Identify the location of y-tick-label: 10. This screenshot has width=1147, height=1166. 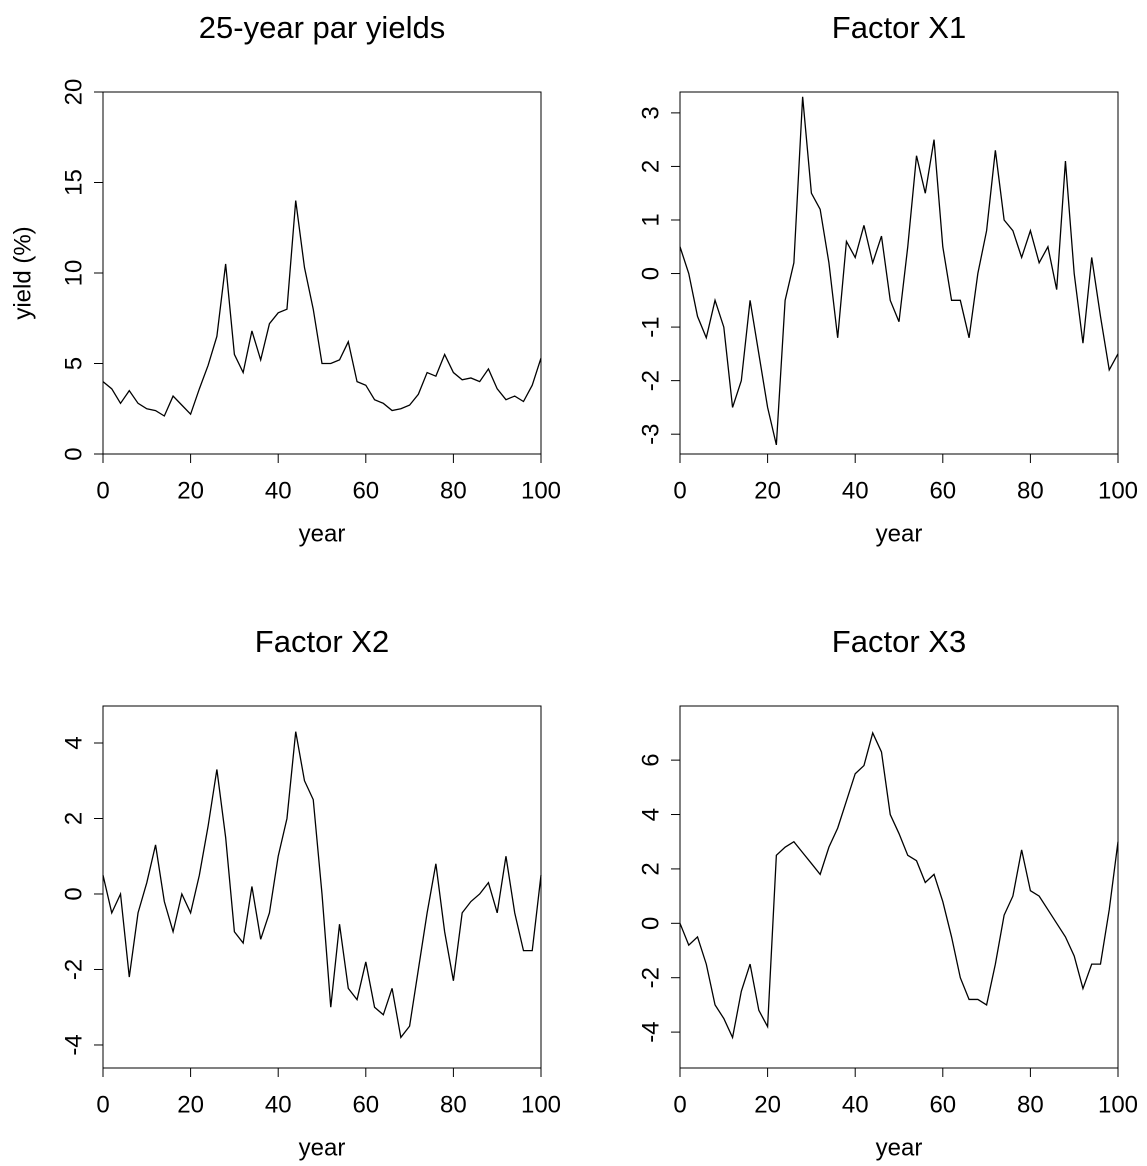
(73, 273).